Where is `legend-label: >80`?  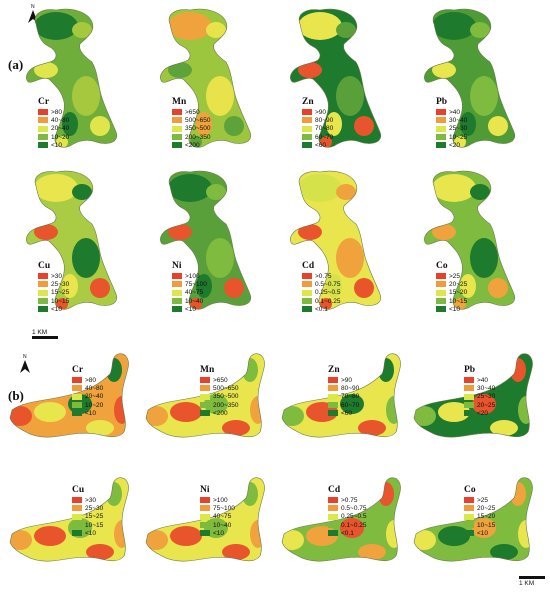 legend-label: >80 is located at coordinates (57, 112).